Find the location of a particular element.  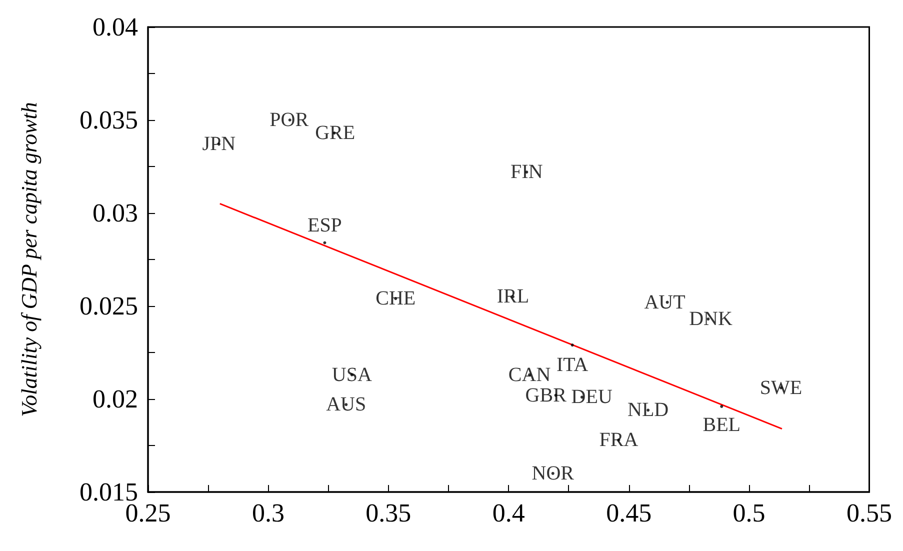

annotation: USA is located at coordinates (352, 375).